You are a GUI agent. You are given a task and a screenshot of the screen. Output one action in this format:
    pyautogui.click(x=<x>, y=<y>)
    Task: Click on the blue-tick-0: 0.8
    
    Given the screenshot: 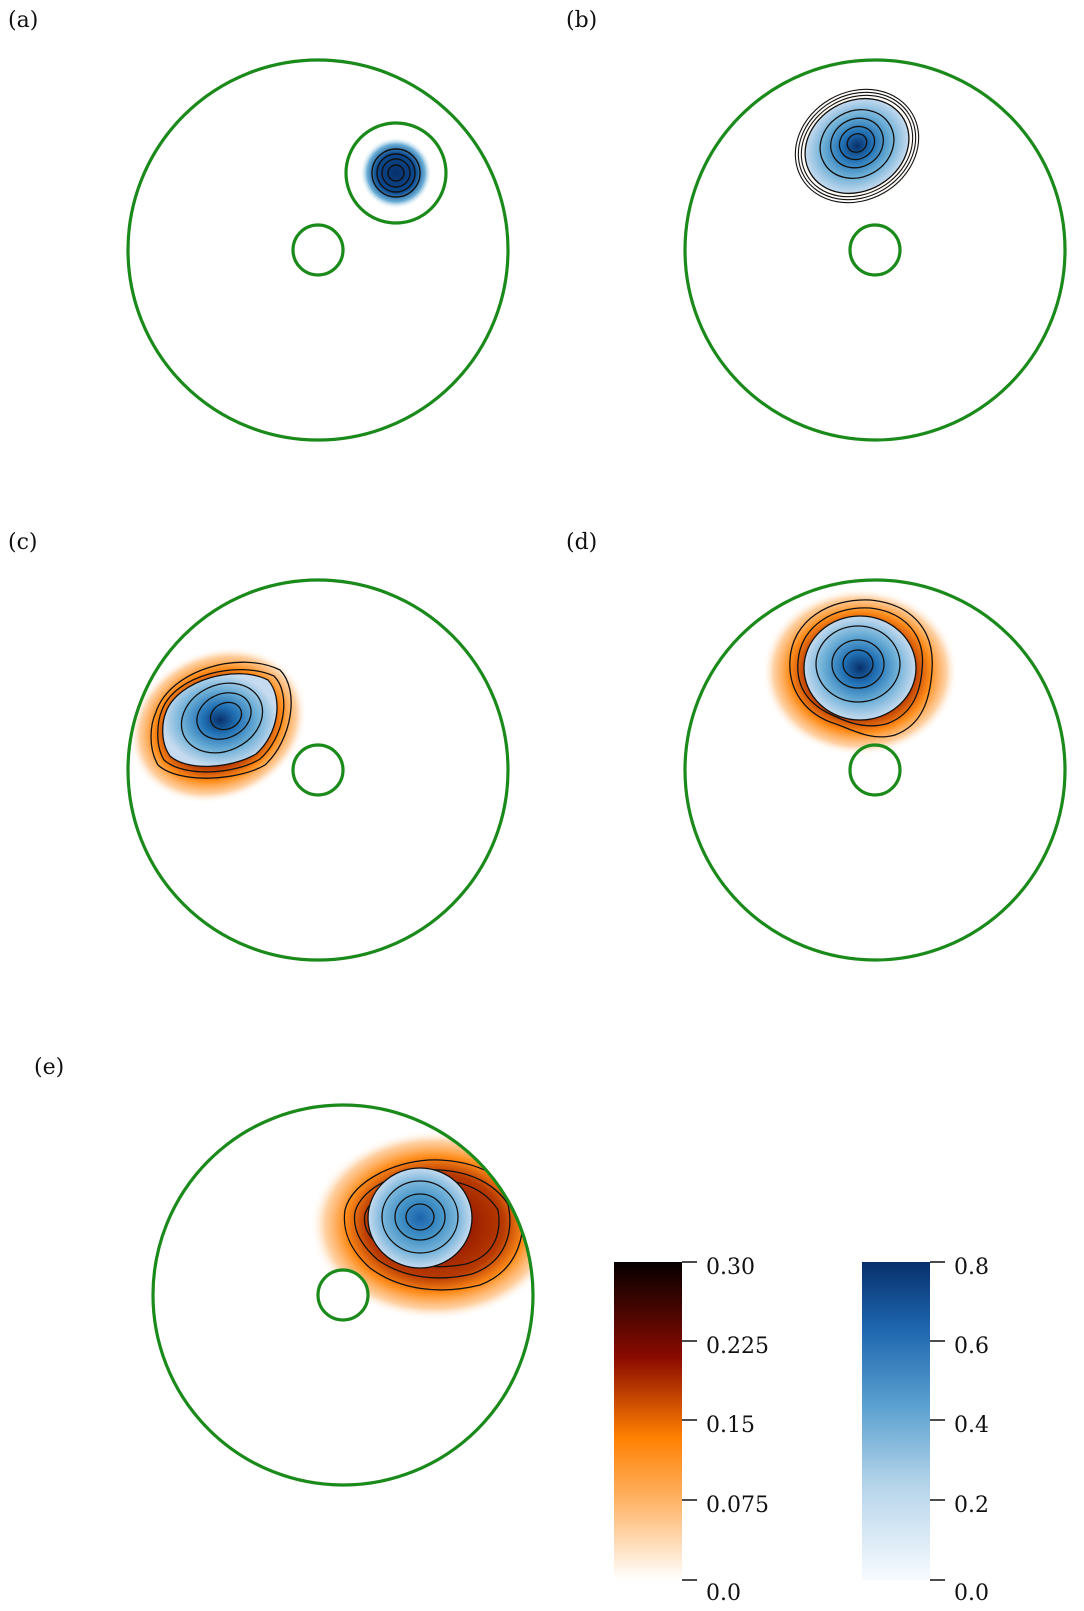 What is the action you would take?
    pyautogui.click(x=971, y=1267)
    